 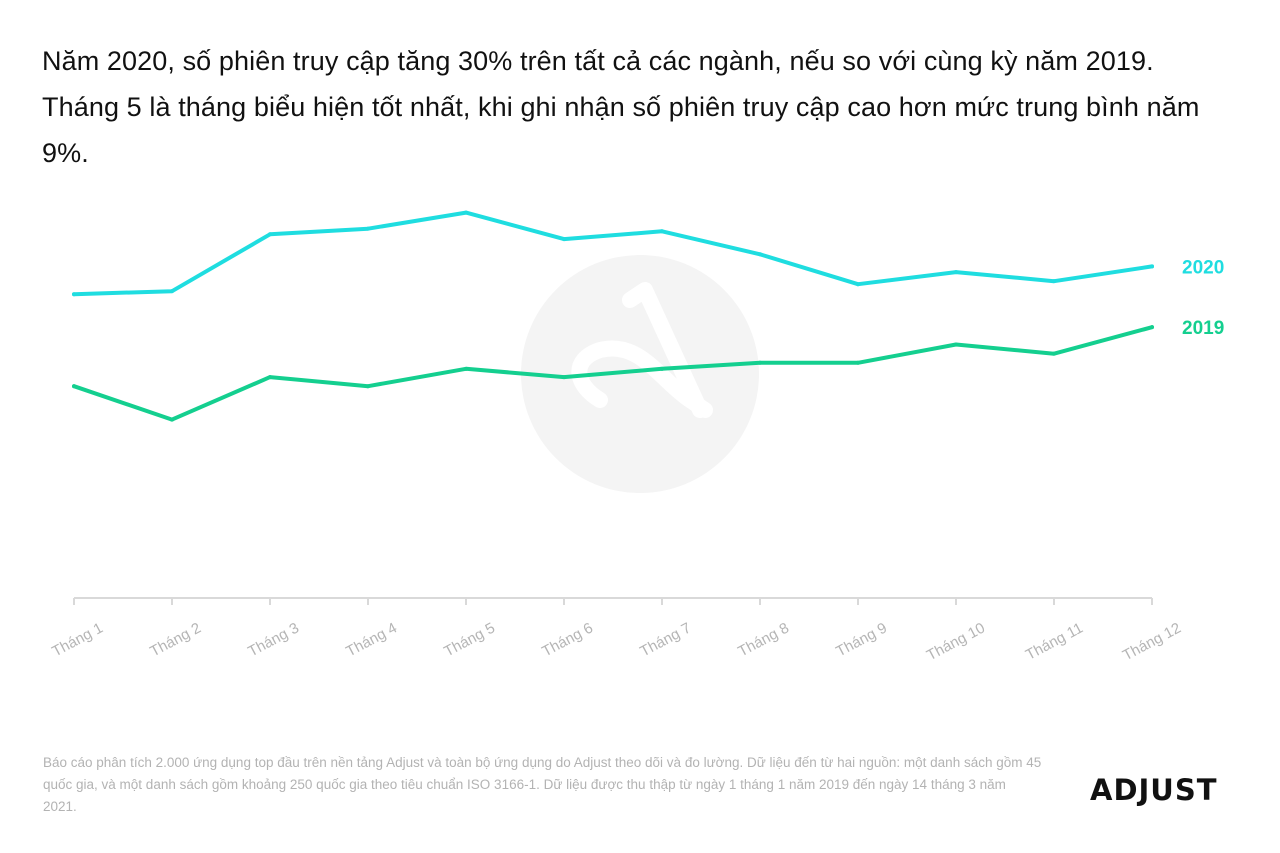 What do you see at coordinates (1054, 642) in the screenshot?
I see `x-tick-label: Tháng 11` at bounding box center [1054, 642].